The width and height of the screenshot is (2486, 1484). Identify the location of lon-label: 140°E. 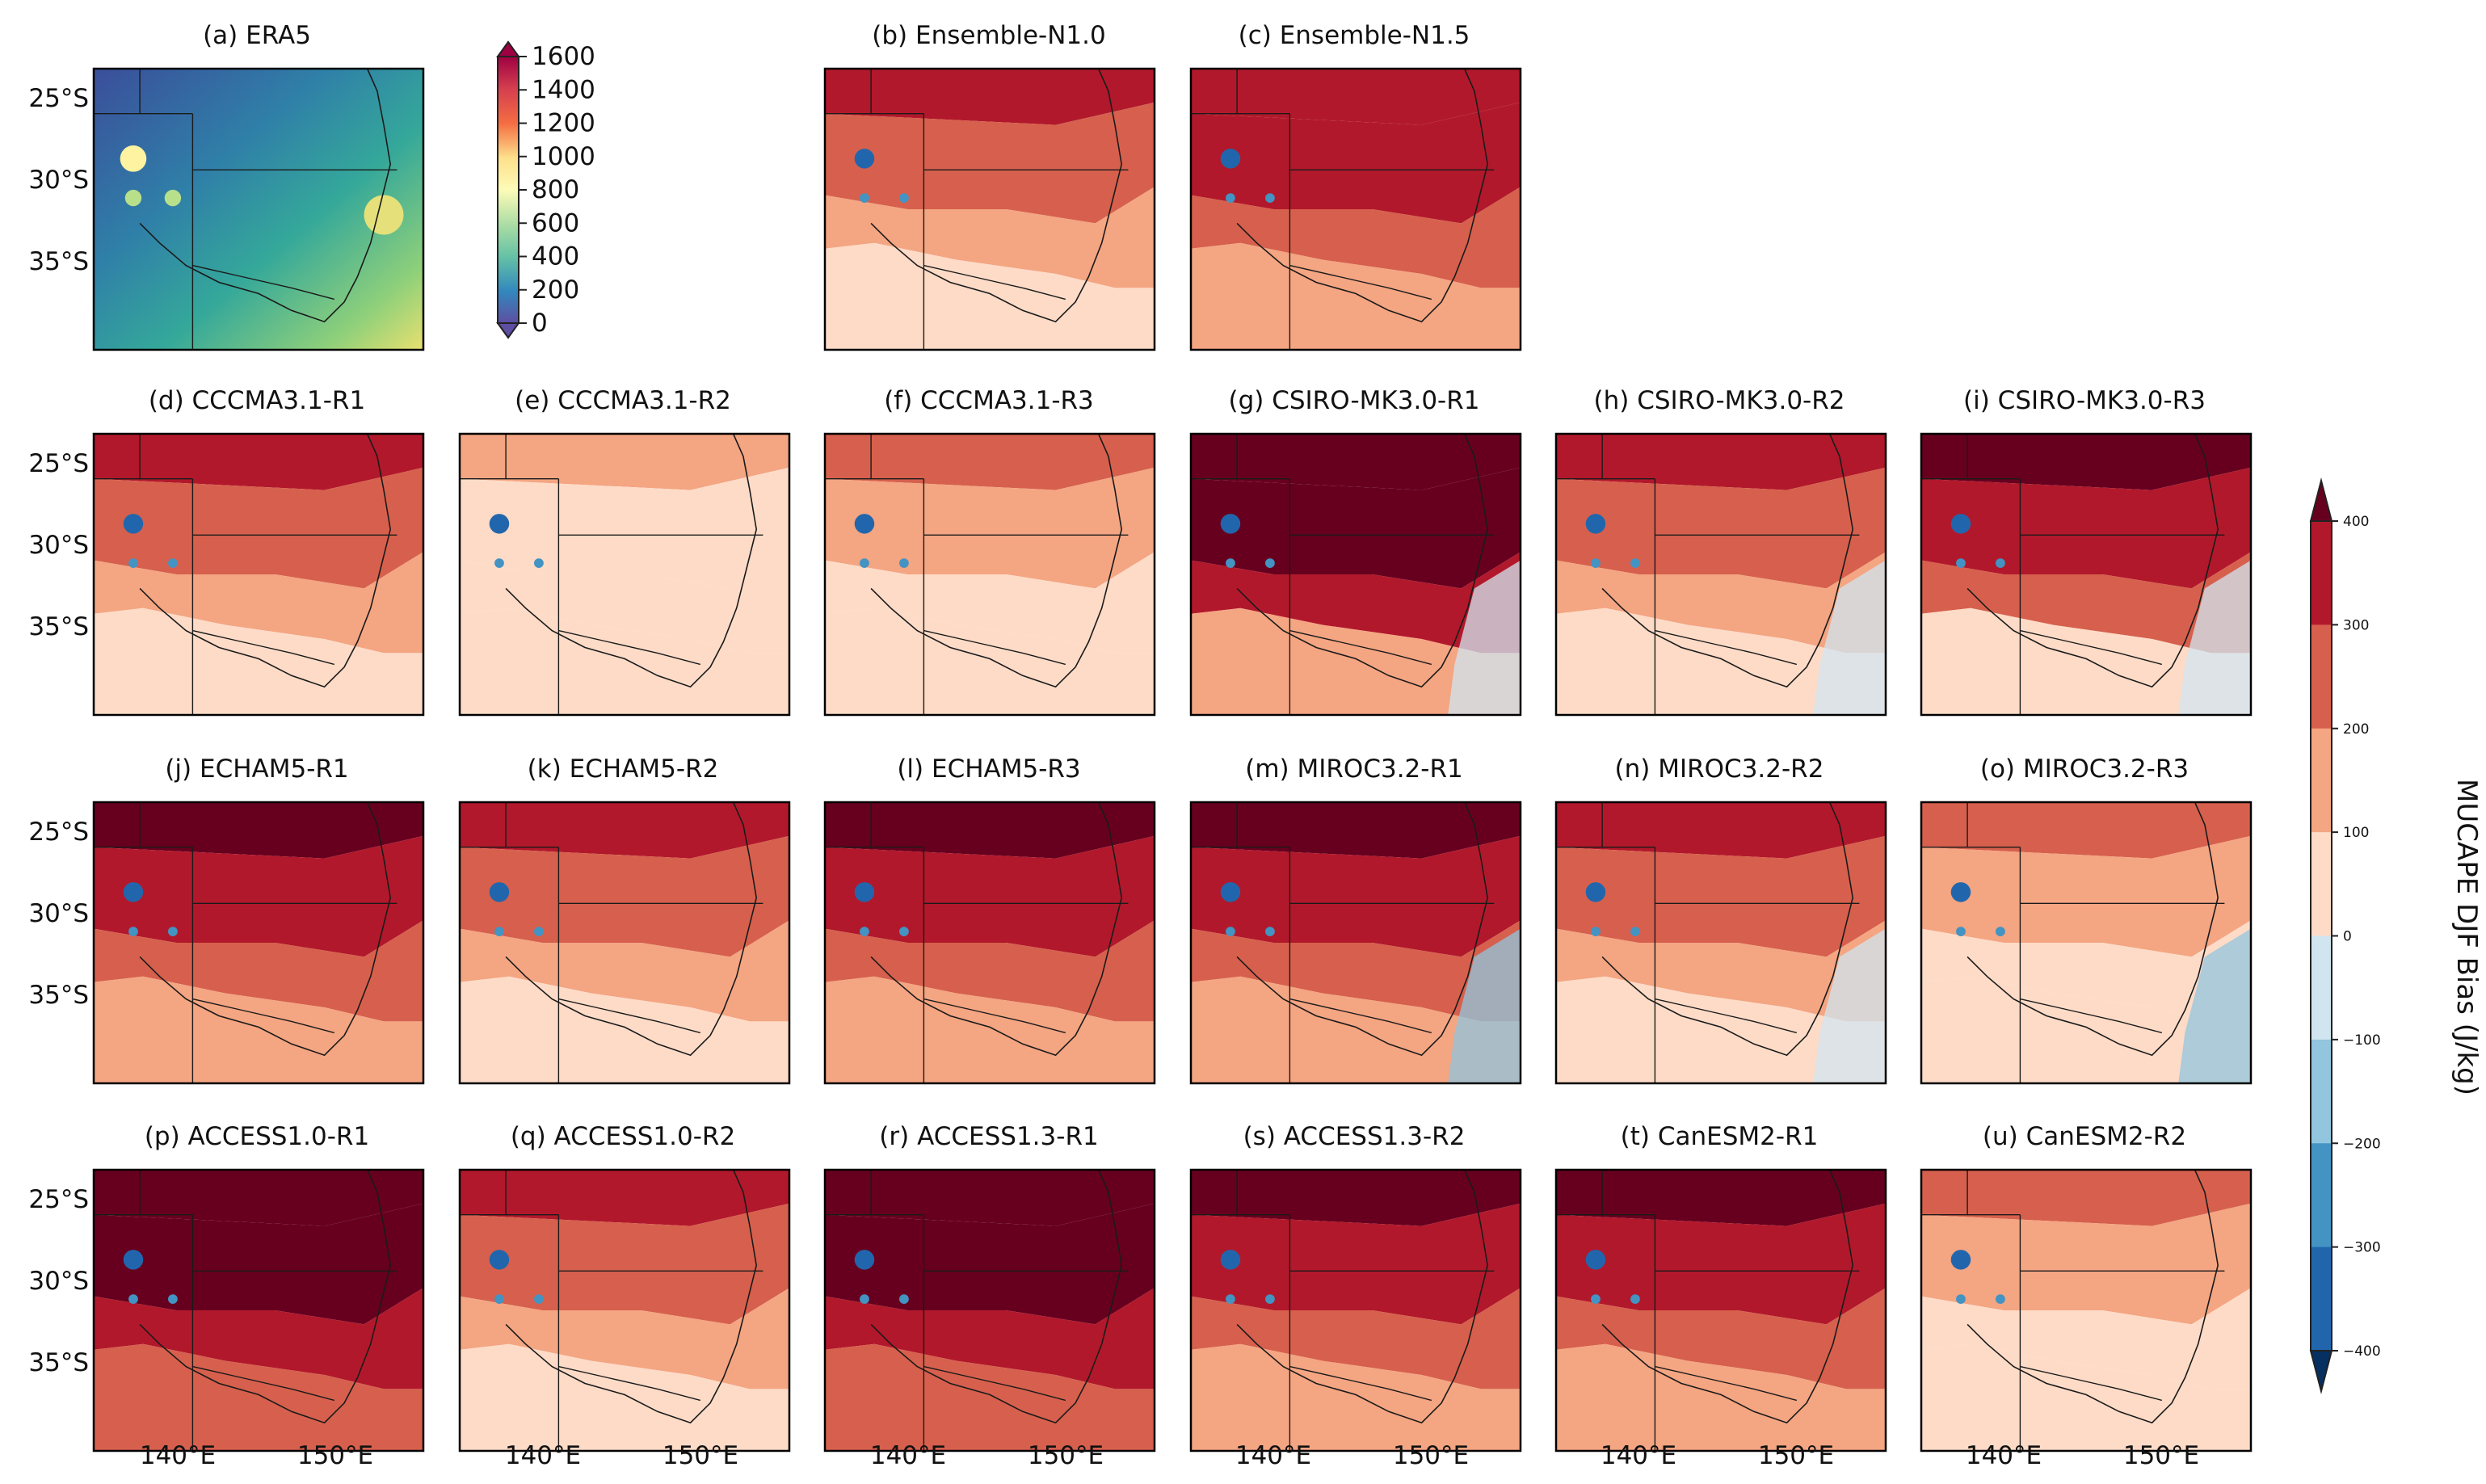
(178, 1455).